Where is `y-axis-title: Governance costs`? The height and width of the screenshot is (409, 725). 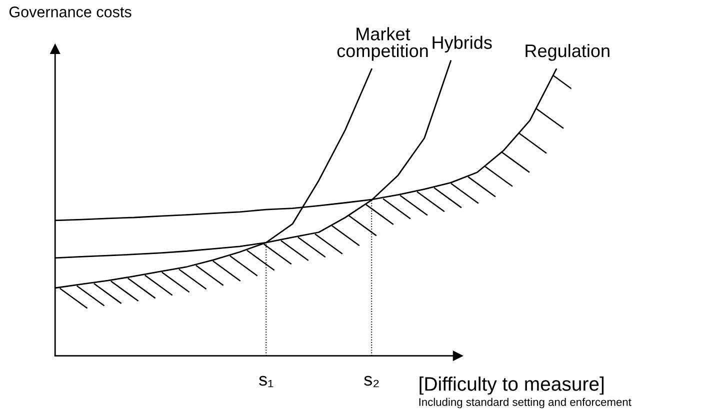
y-axis-title: Governance costs is located at coordinates (70, 12).